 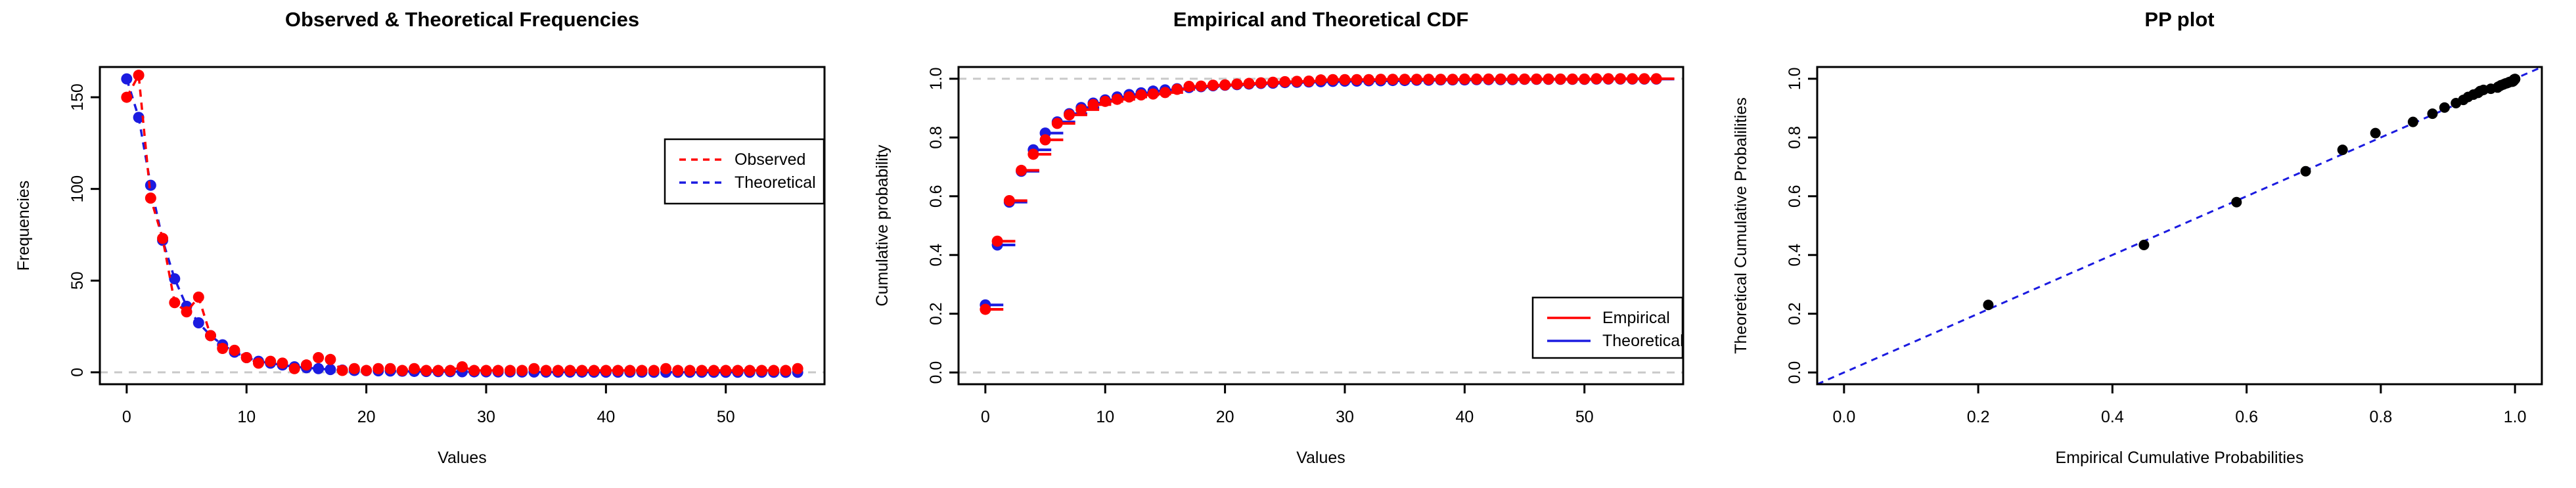 I want to click on legend-label: Empirical, so click(x=1636, y=318).